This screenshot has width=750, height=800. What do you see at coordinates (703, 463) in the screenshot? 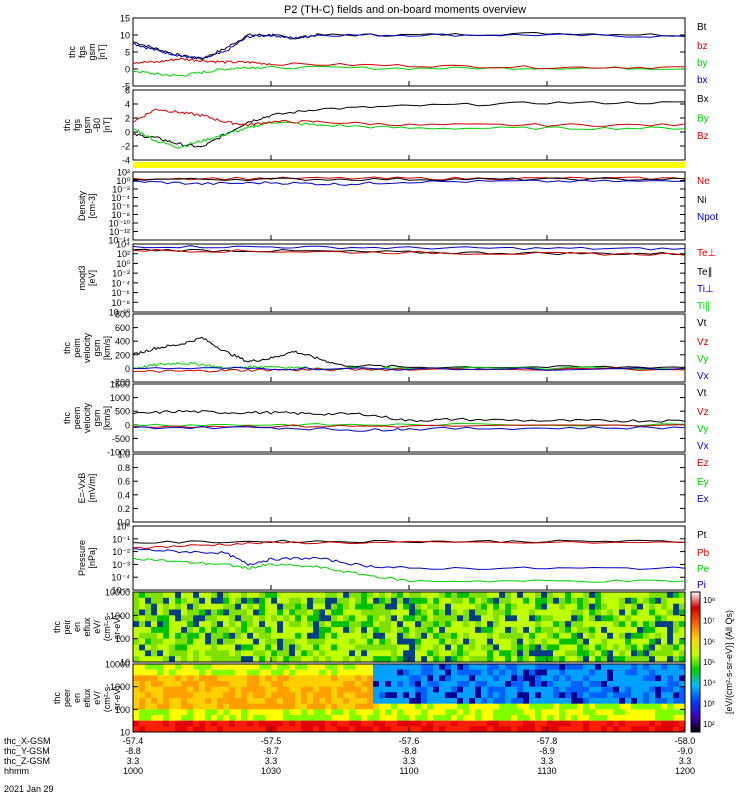
I see `legend-entry: Ez` at bounding box center [703, 463].